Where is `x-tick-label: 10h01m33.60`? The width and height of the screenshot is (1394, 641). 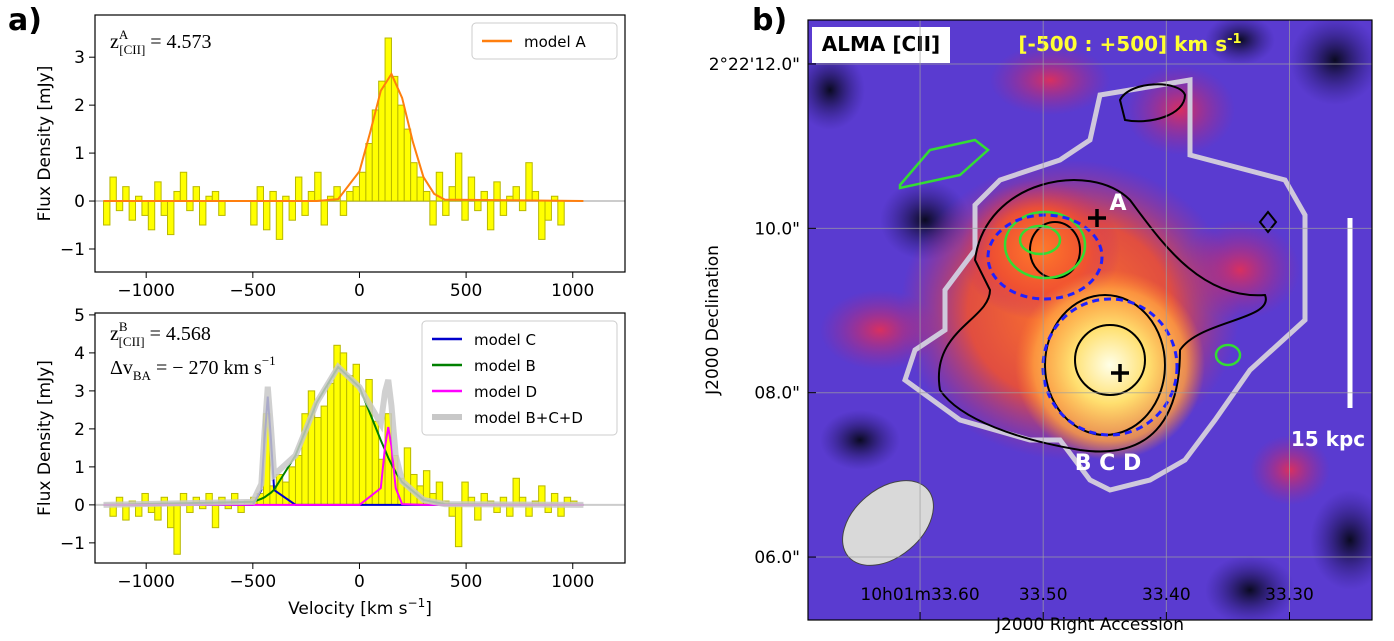 x-tick-label: 10h01m33.60 is located at coordinates (919, 595).